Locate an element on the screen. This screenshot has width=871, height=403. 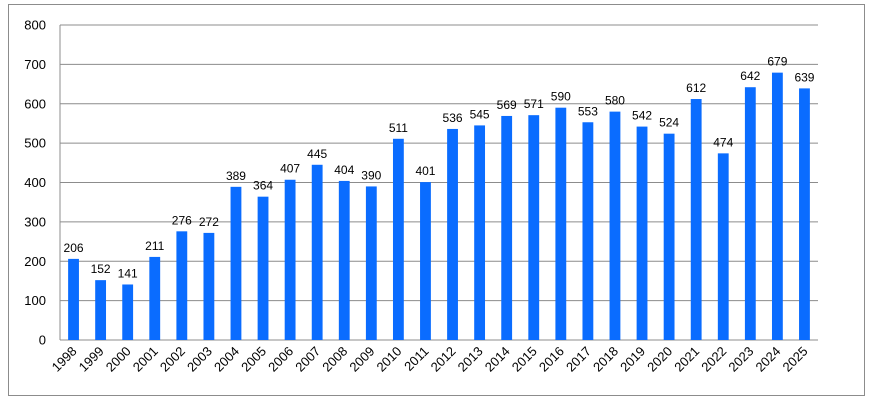
data-label-2010: 511 is located at coordinates (398, 128).